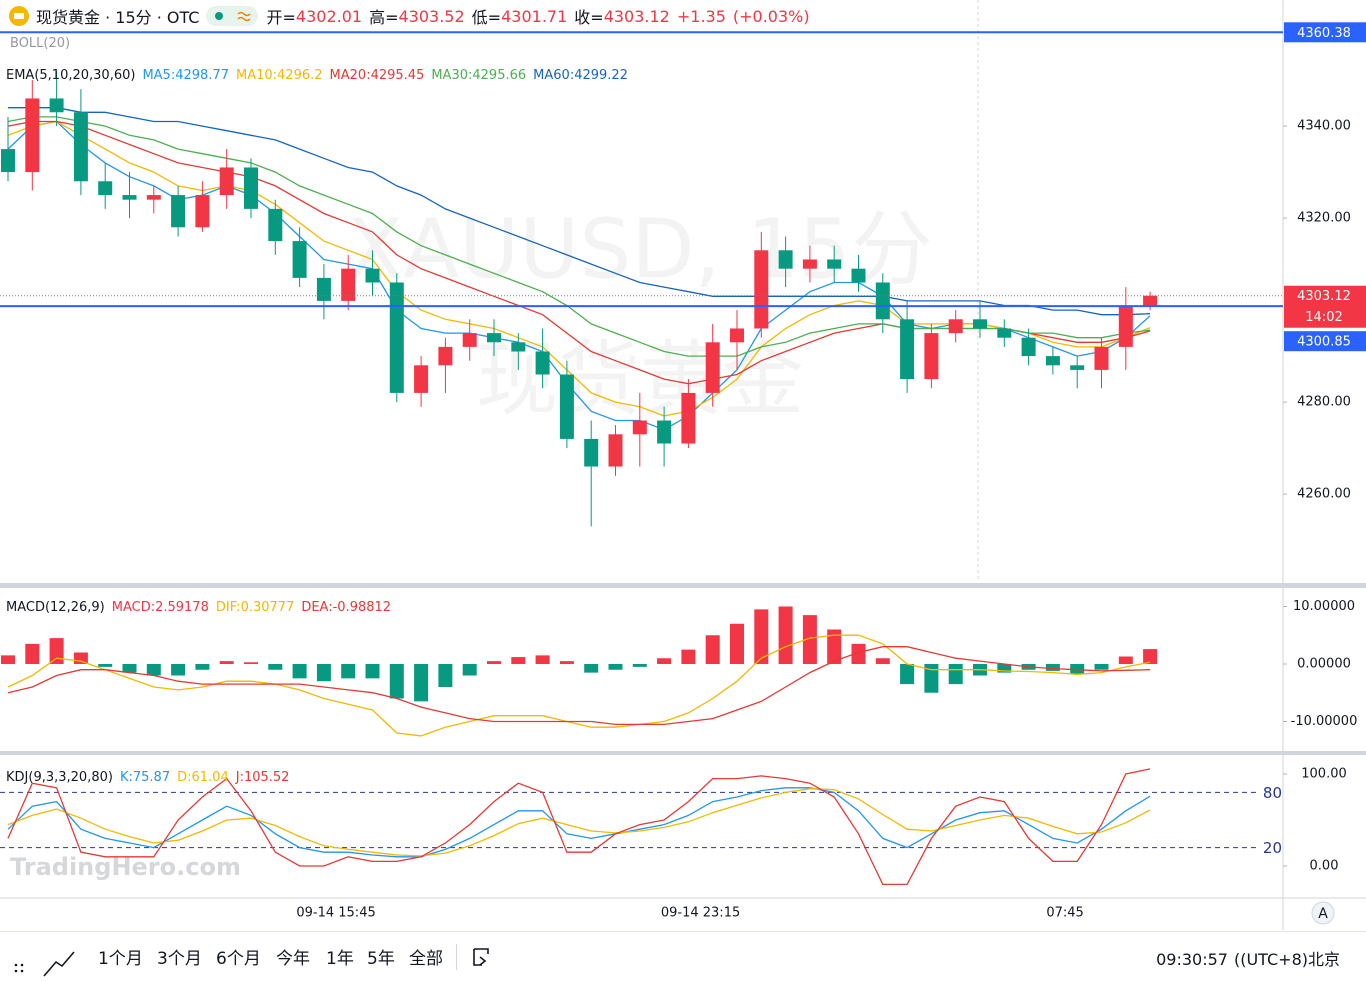 This screenshot has width=1366, height=981. I want to click on y-tick-label: 4340.00, so click(1324, 126).